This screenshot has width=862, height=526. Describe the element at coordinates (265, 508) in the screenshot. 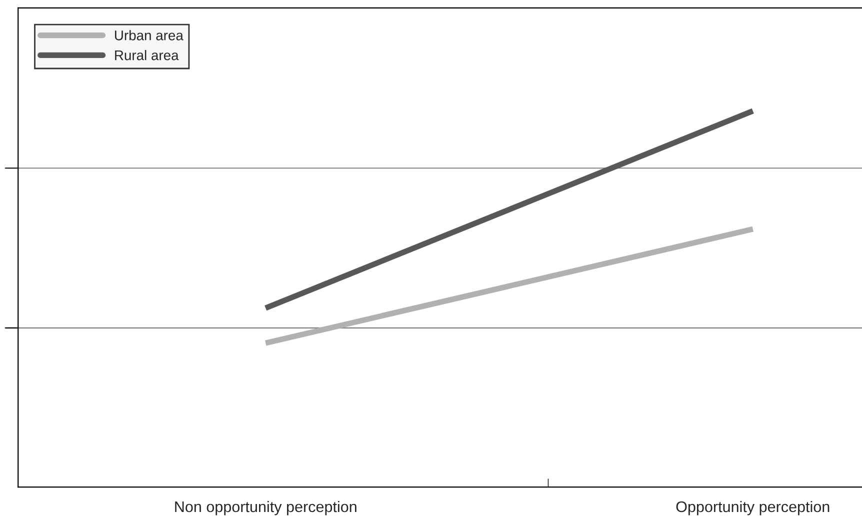

I see `x-tick-label: Non opportunity perception` at that location.